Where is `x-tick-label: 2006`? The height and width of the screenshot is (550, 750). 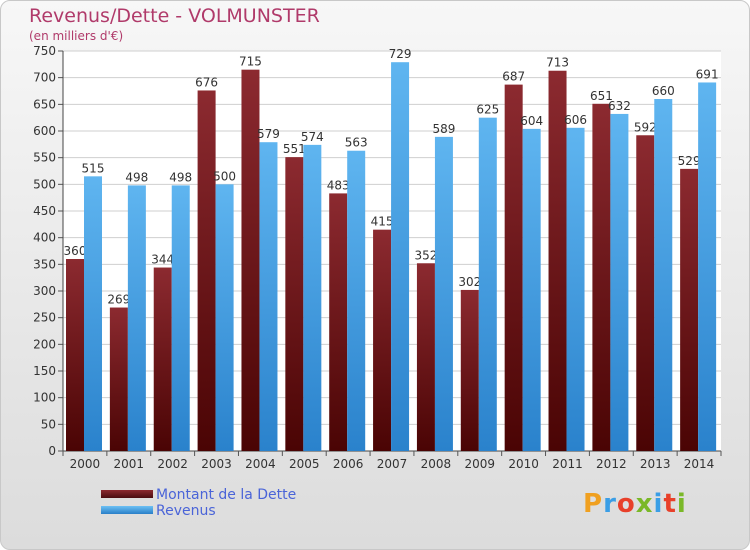 x-tick-label: 2006 is located at coordinates (348, 464).